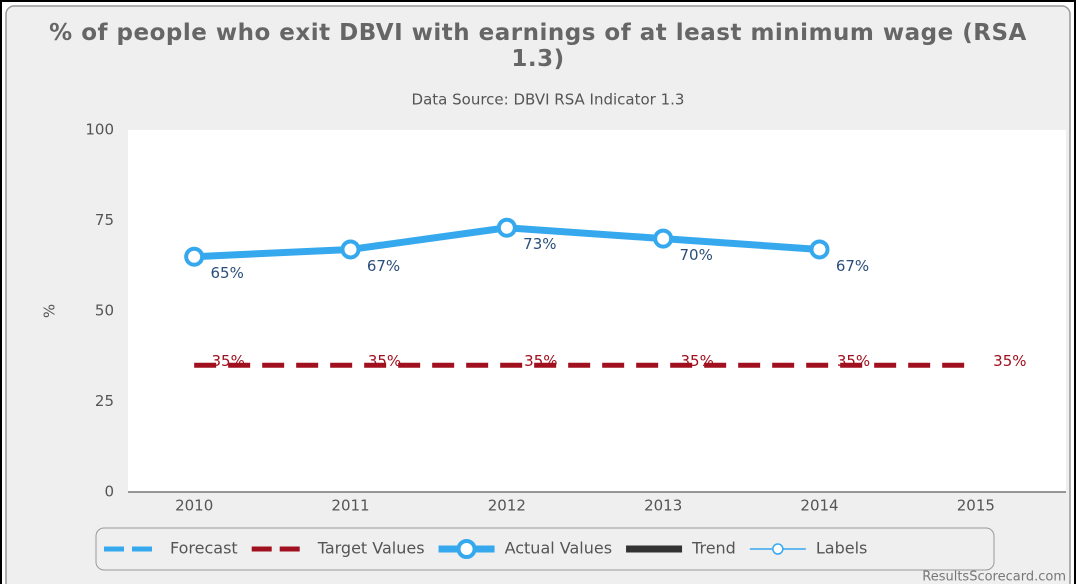 The height and width of the screenshot is (584, 1076). What do you see at coordinates (104, 311) in the screenshot?
I see `y-tick-label: 50` at bounding box center [104, 311].